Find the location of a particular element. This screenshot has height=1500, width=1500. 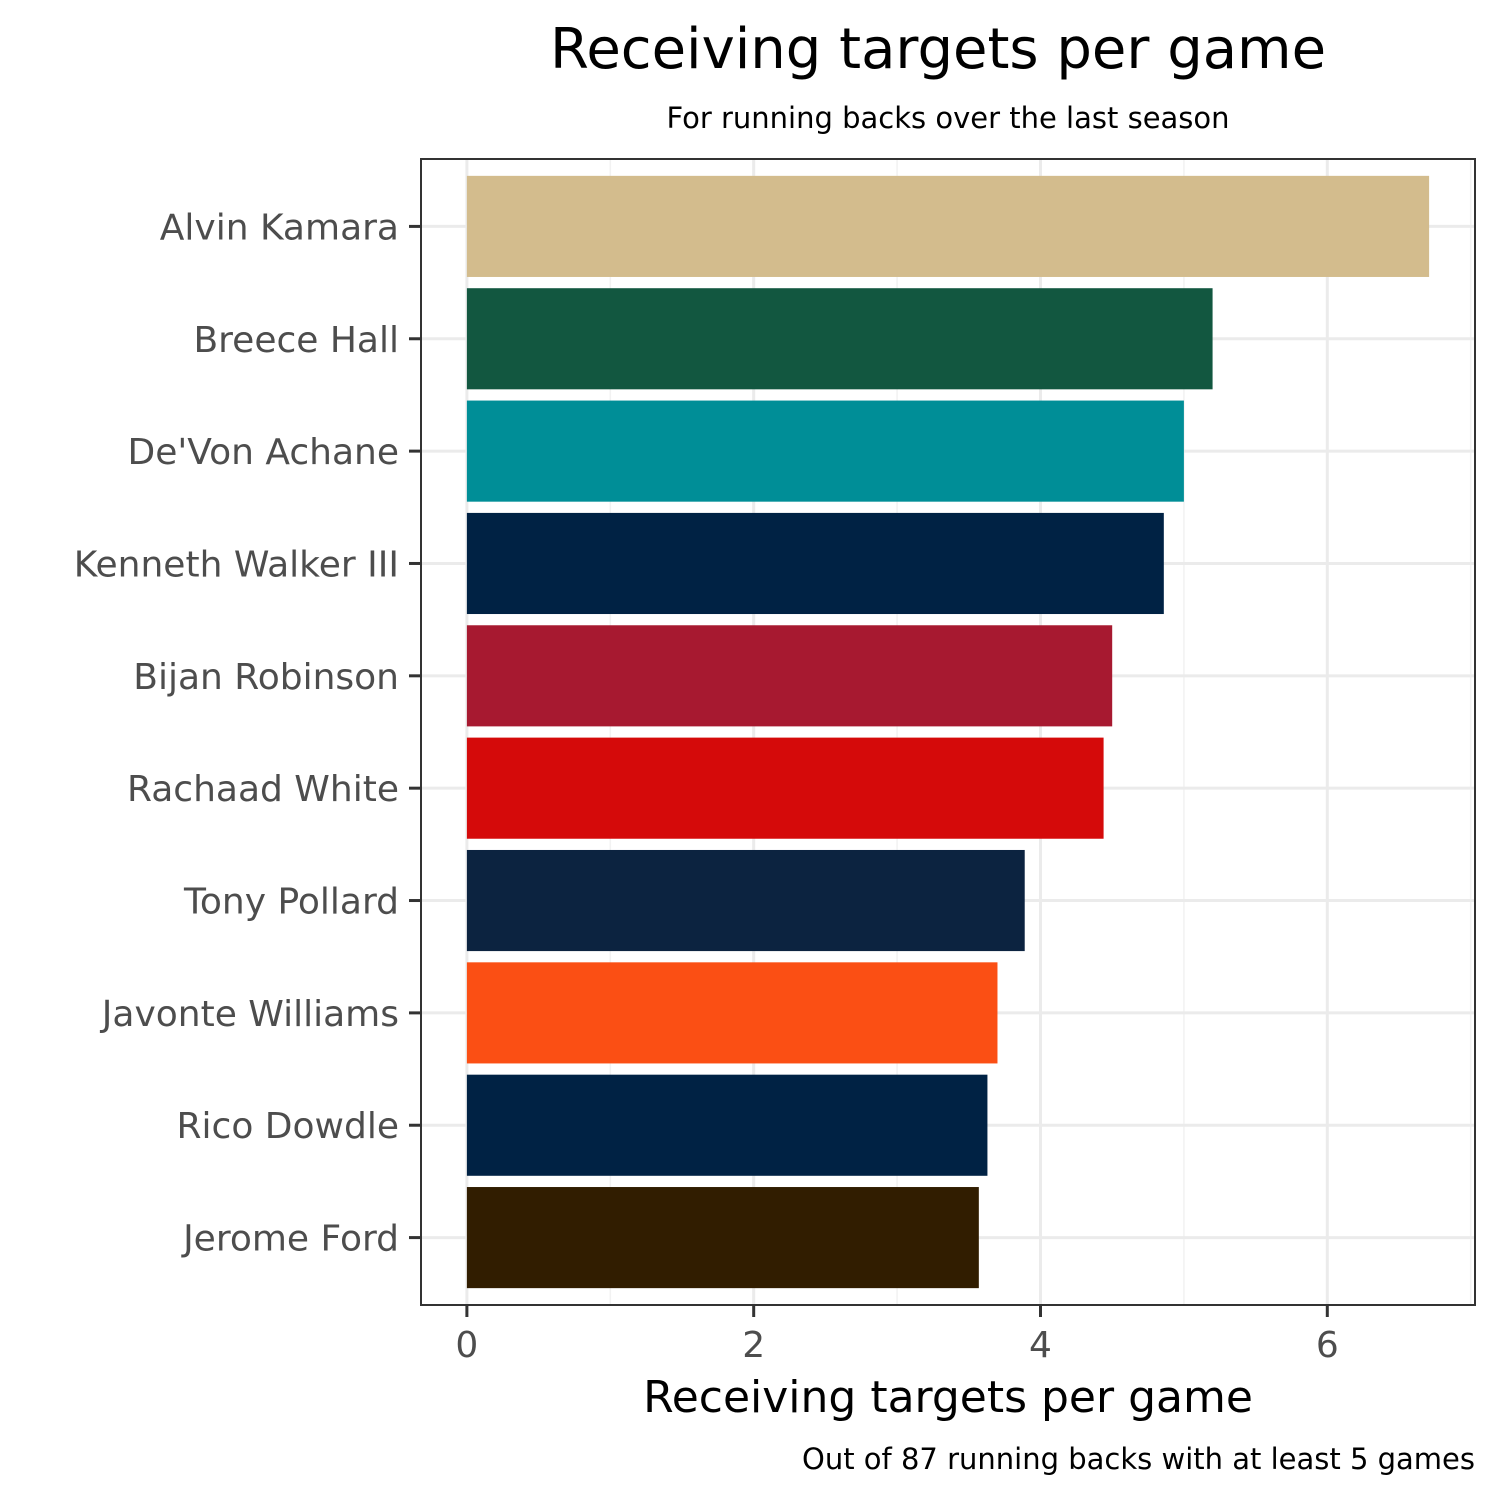

chart-subtitle: For running backs over the last season is located at coordinates (947, 118).